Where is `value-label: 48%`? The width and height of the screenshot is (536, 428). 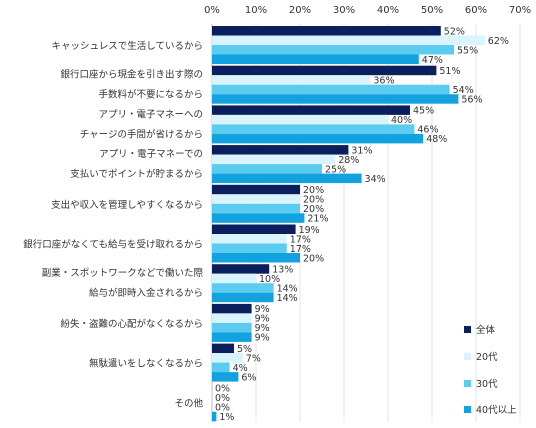
value-label: 48% is located at coordinates (436, 139).